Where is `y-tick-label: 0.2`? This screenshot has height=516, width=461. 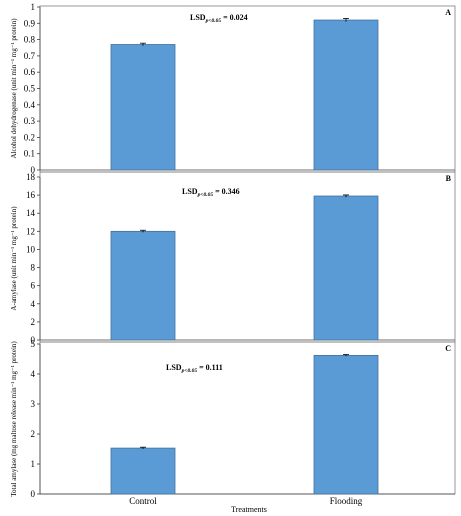
y-tick-label: 0.2 is located at coordinates (29, 137).